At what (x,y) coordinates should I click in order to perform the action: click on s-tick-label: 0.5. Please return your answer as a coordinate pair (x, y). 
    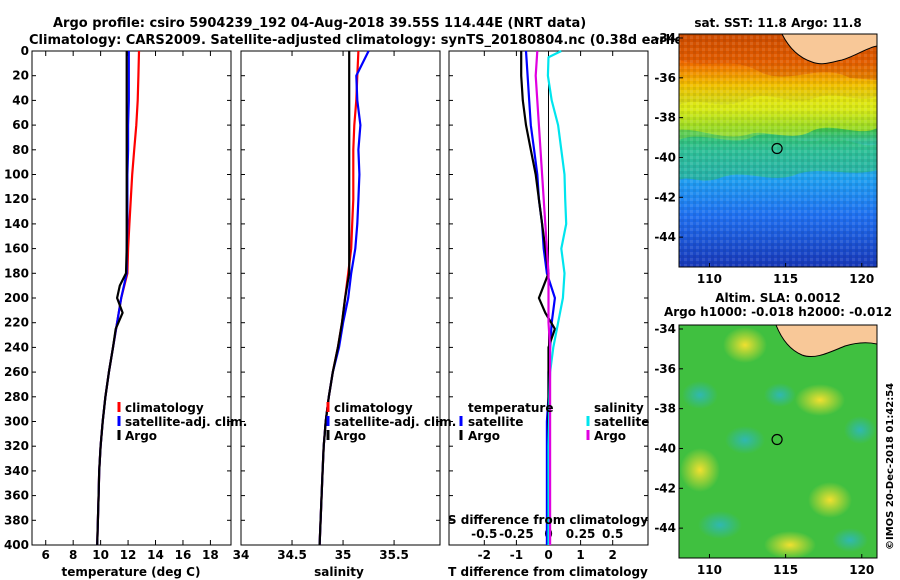
    Looking at the image, I should click on (612, 534).